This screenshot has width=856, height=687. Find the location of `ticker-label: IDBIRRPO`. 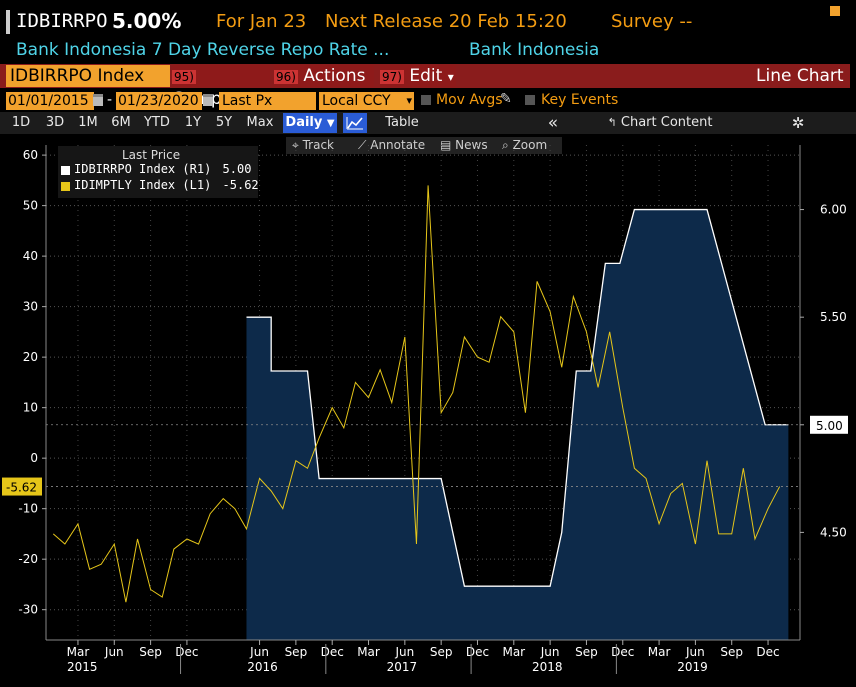

ticker-label: IDBIRRPO is located at coordinates (62, 21).